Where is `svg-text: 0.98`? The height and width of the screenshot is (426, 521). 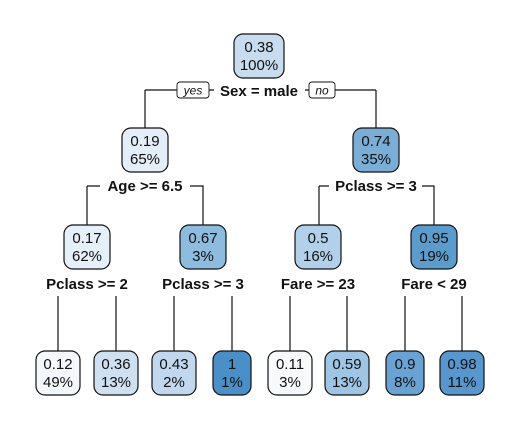
svg-text: 0.98 is located at coordinates (461, 364).